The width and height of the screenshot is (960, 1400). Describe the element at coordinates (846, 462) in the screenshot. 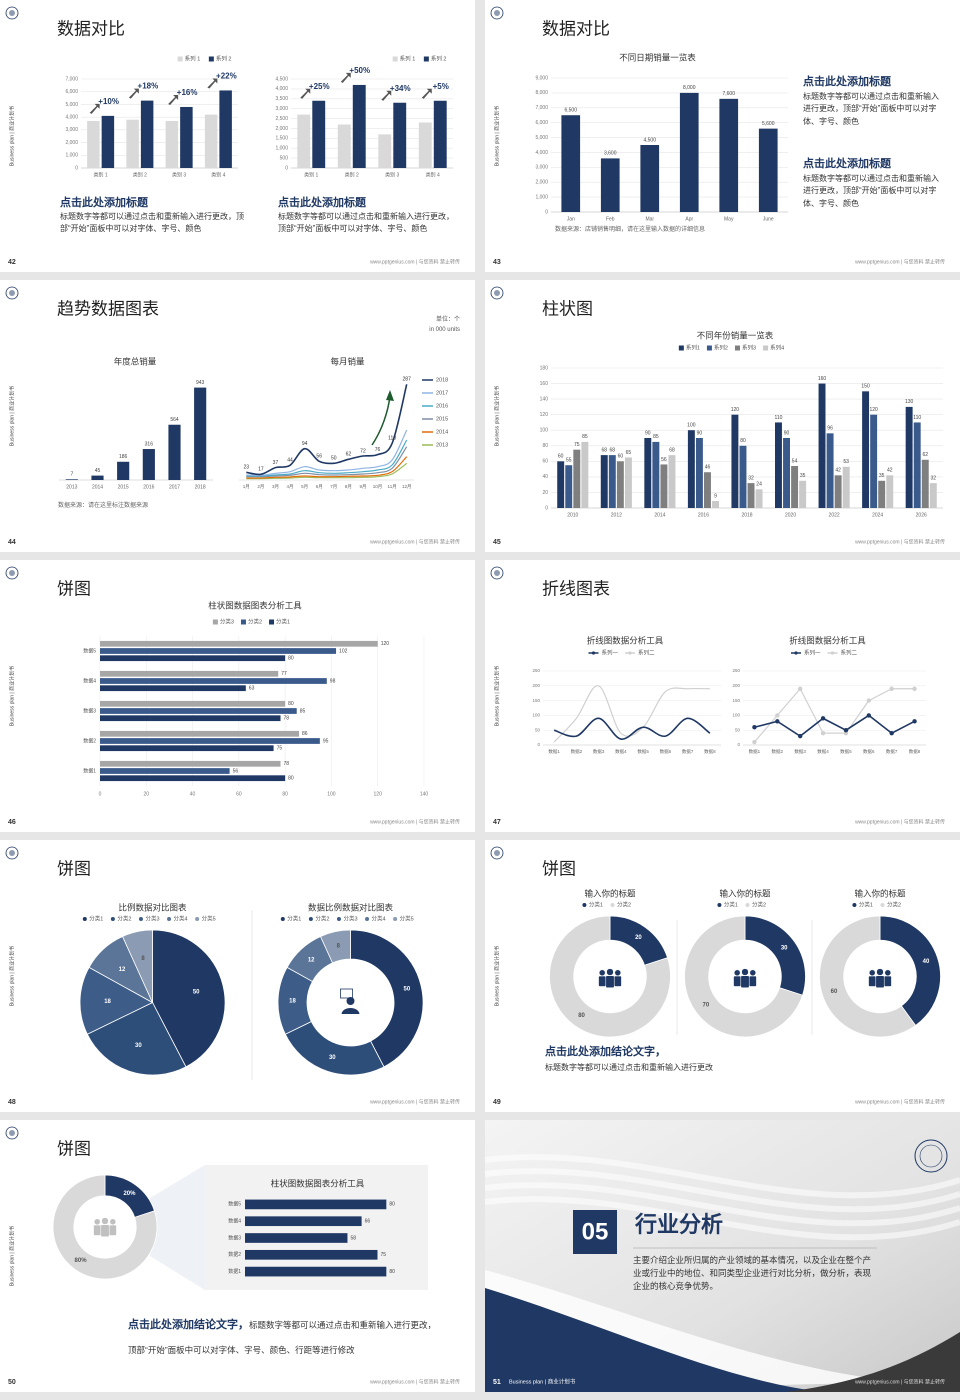

I see `data-label: 53` at that location.